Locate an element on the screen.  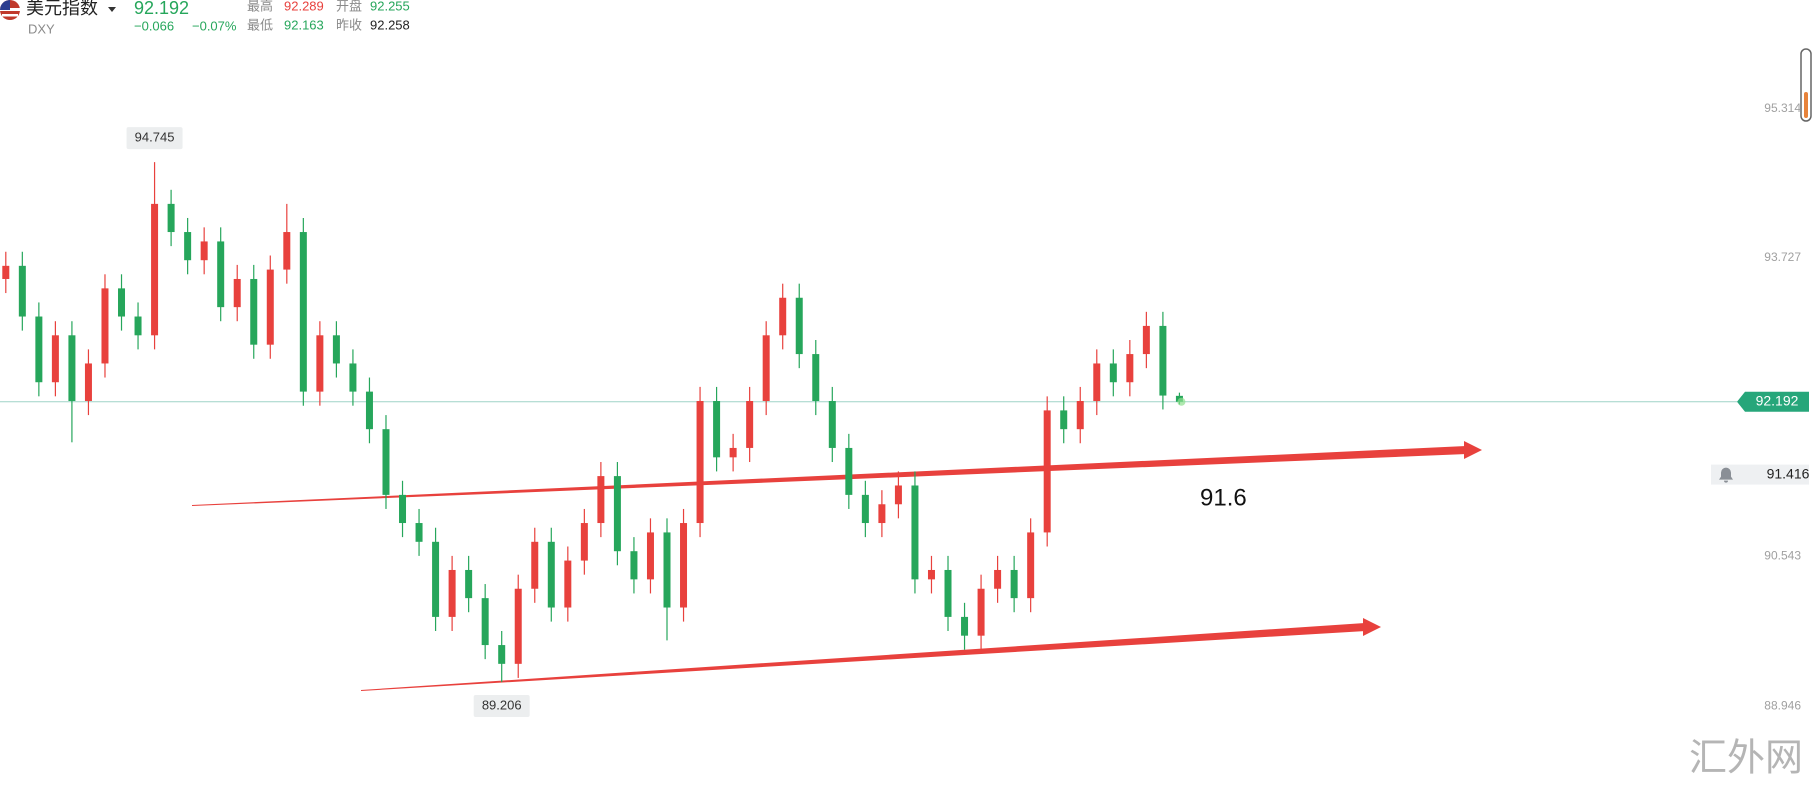
min-label-box is located at coordinates (501, 706).